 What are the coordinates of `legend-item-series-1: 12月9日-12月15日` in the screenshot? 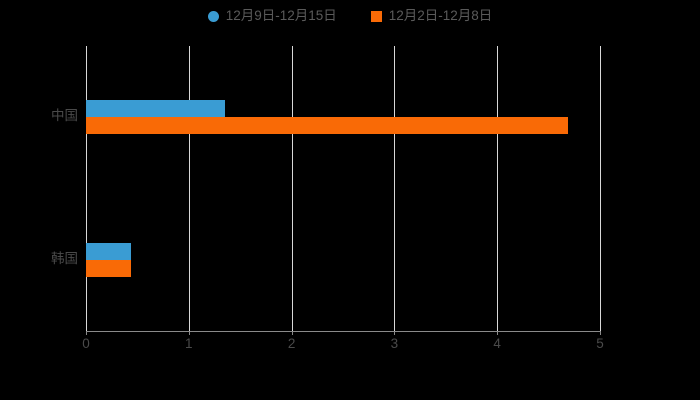 It's located at (272, 16).